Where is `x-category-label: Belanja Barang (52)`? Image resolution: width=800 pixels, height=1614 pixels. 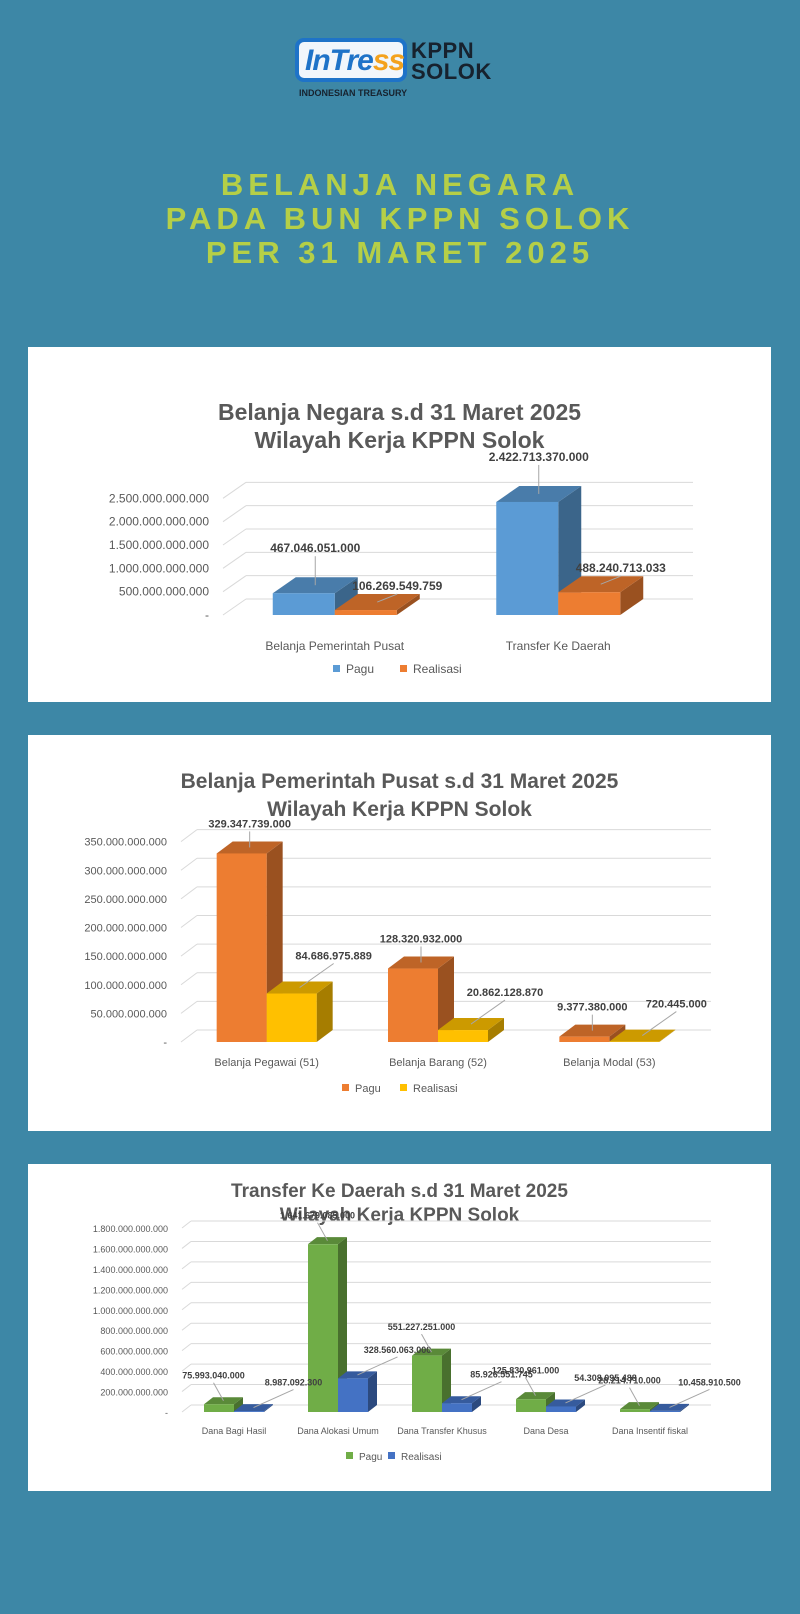
x-category-label: Belanja Barang (52) is located at coordinates (438, 1063).